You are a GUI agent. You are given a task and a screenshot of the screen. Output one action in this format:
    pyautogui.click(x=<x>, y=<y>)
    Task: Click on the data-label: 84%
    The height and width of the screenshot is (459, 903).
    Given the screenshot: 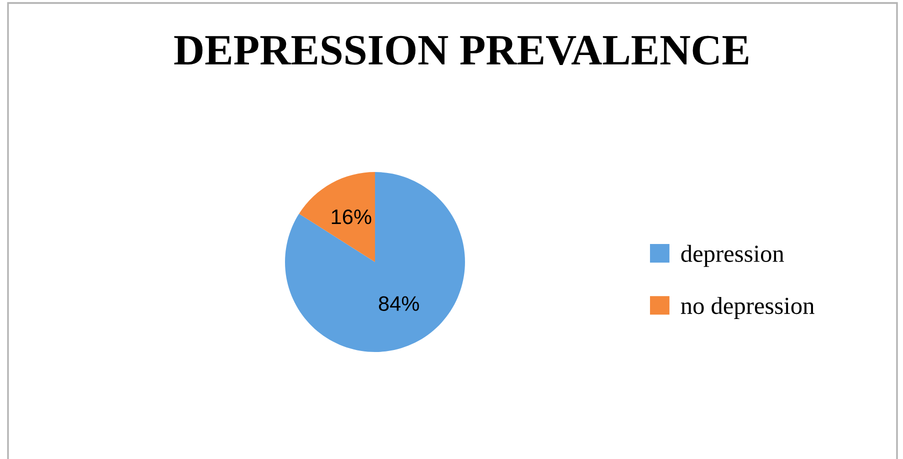 What is the action you would take?
    pyautogui.click(x=398, y=303)
    